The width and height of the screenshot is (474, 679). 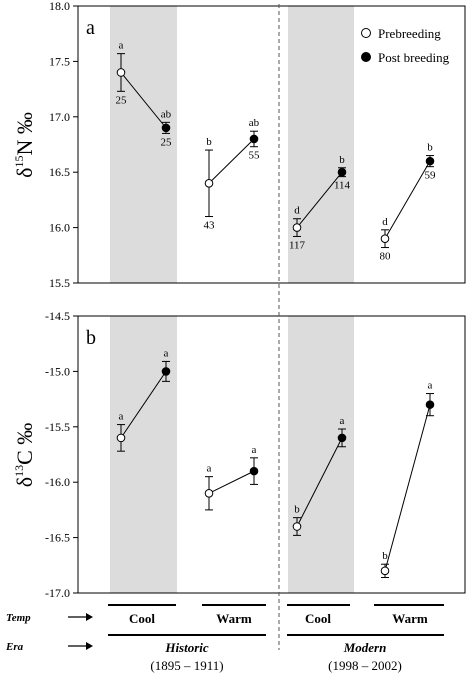 What do you see at coordinates (209, 142) in the screenshot?
I see `letter-a-1-pre: b` at bounding box center [209, 142].